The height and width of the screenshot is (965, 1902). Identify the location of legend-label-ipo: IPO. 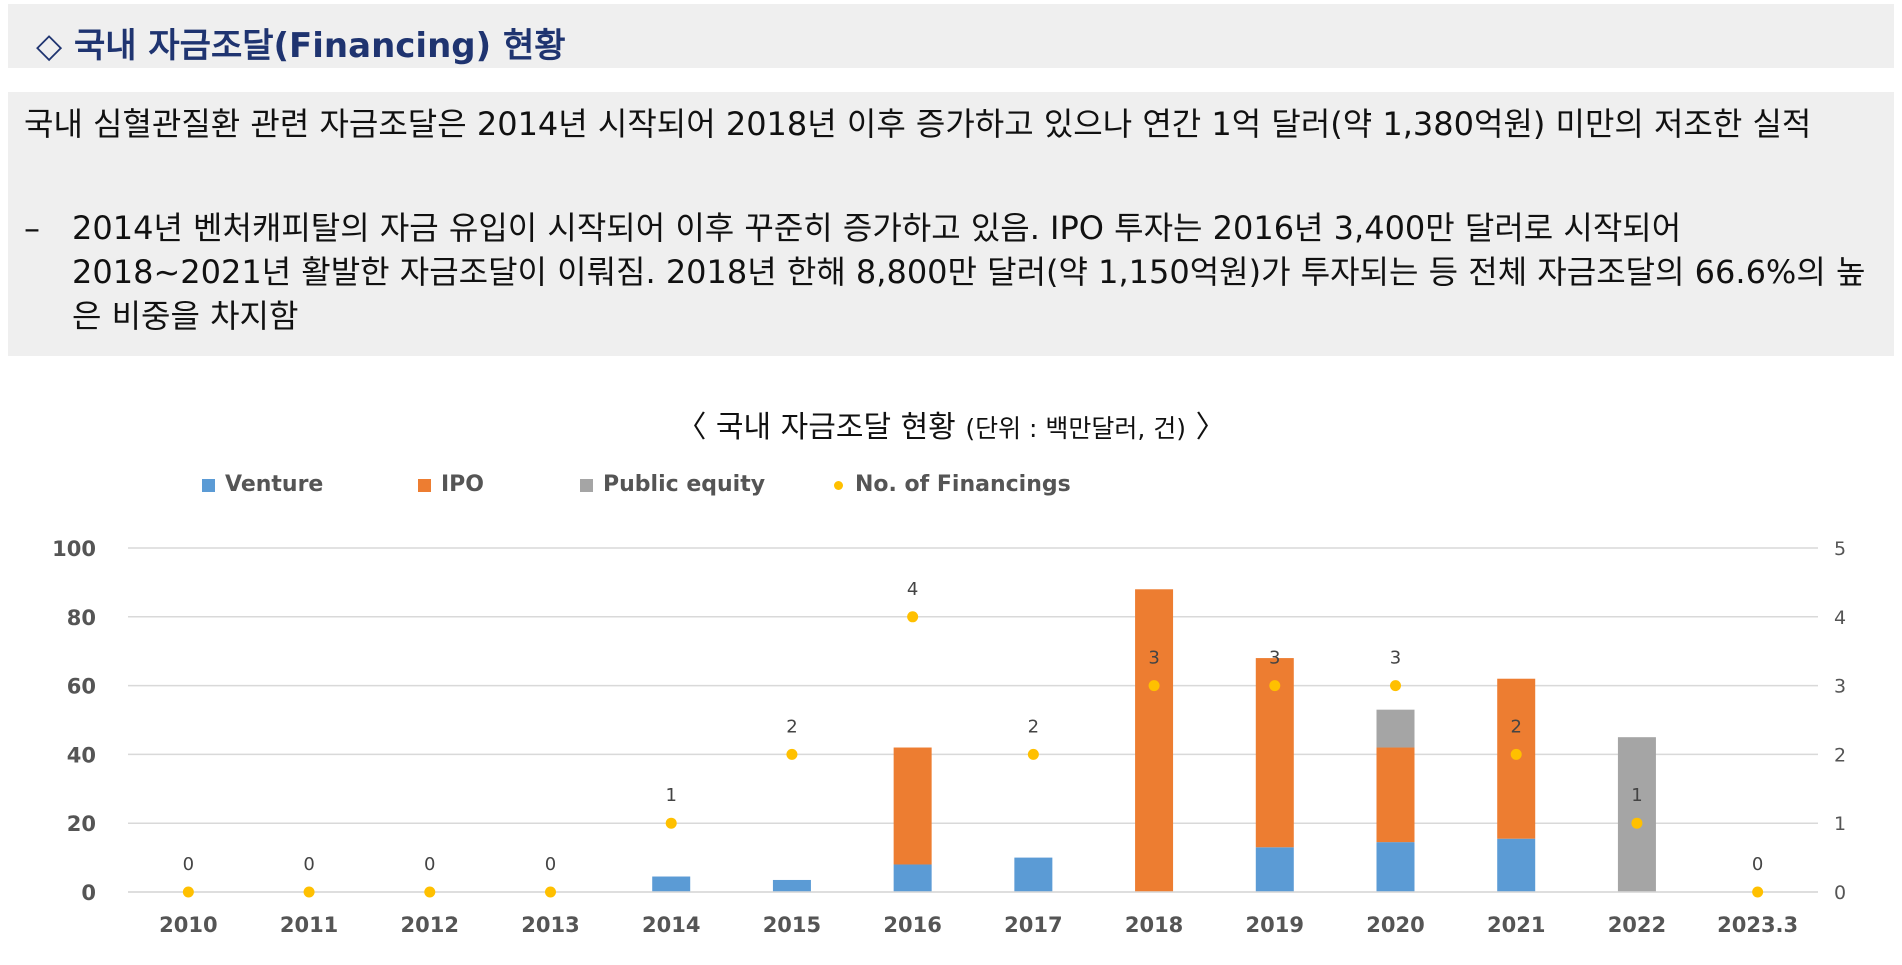
(463, 484).